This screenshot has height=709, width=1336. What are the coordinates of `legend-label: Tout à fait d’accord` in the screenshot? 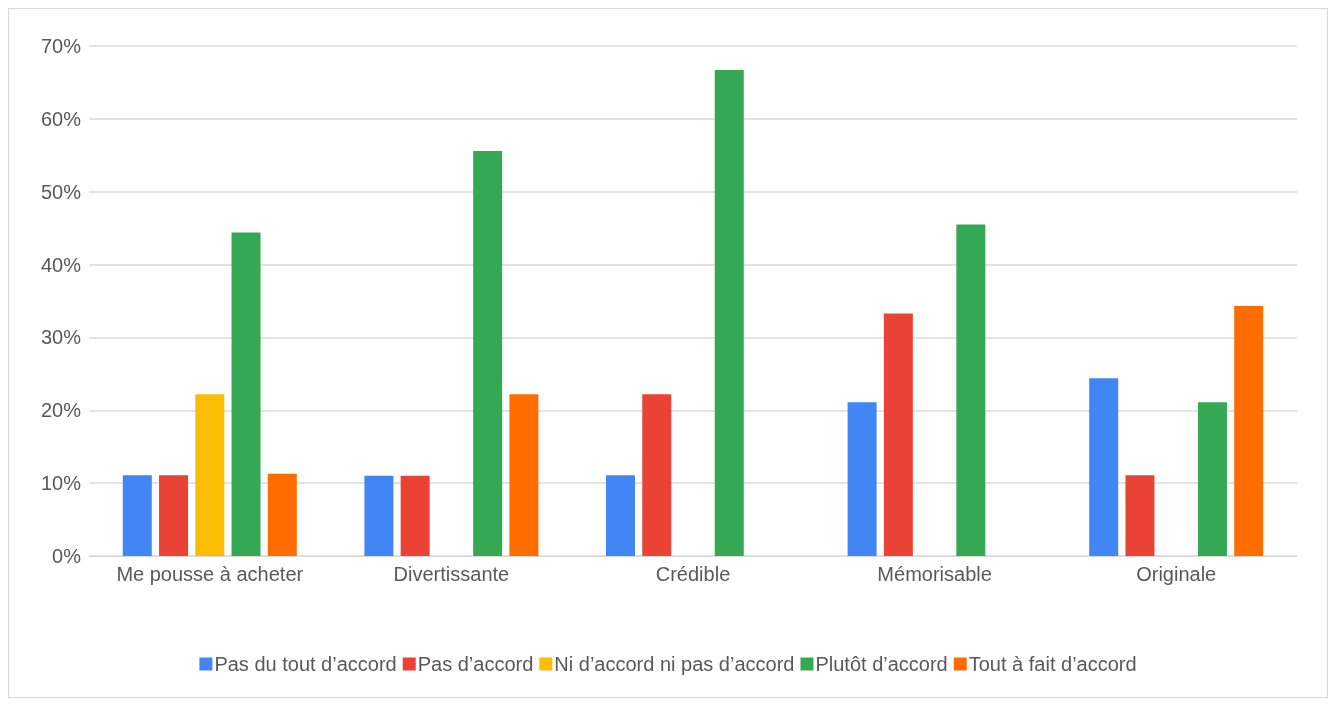 It's located at (1052, 664).